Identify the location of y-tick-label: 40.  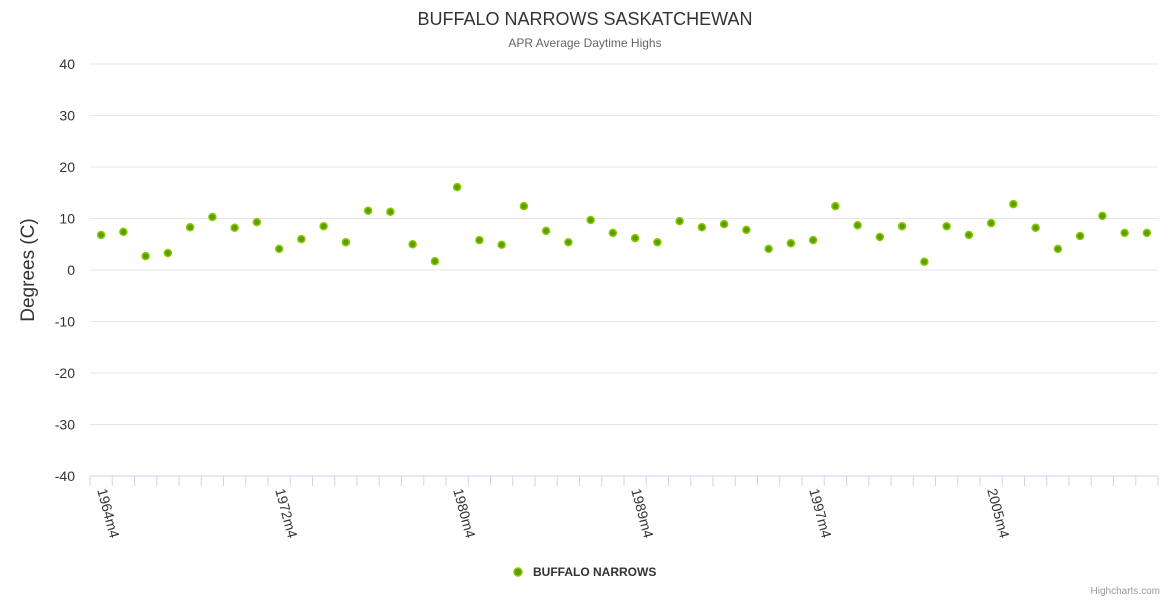
(67, 64).